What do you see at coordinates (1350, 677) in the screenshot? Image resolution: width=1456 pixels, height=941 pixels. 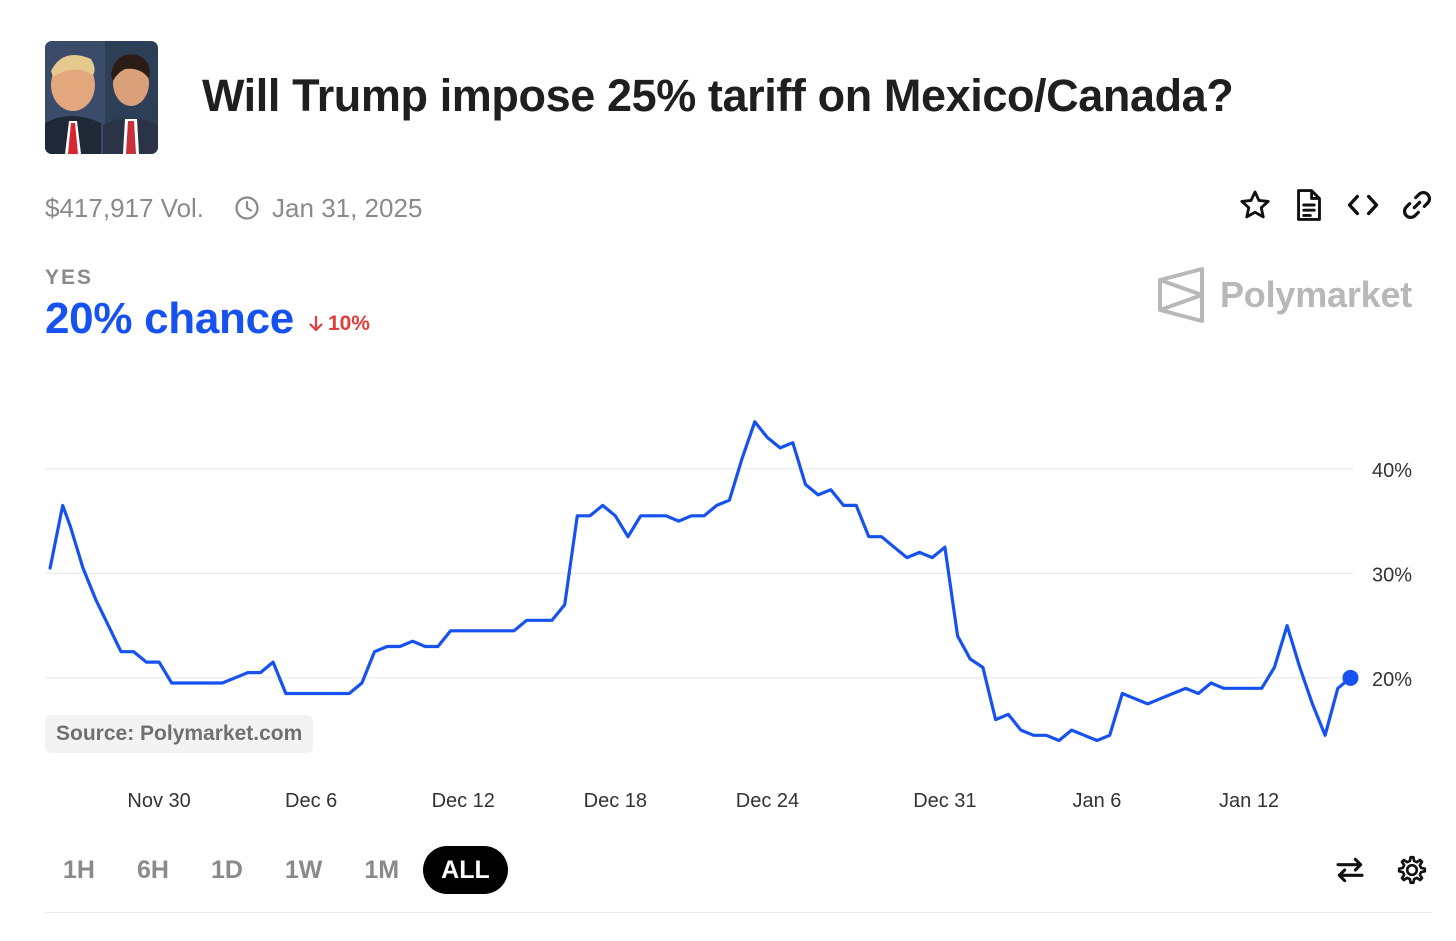 I see `last-point-marker` at bounding box center [1350, 677].